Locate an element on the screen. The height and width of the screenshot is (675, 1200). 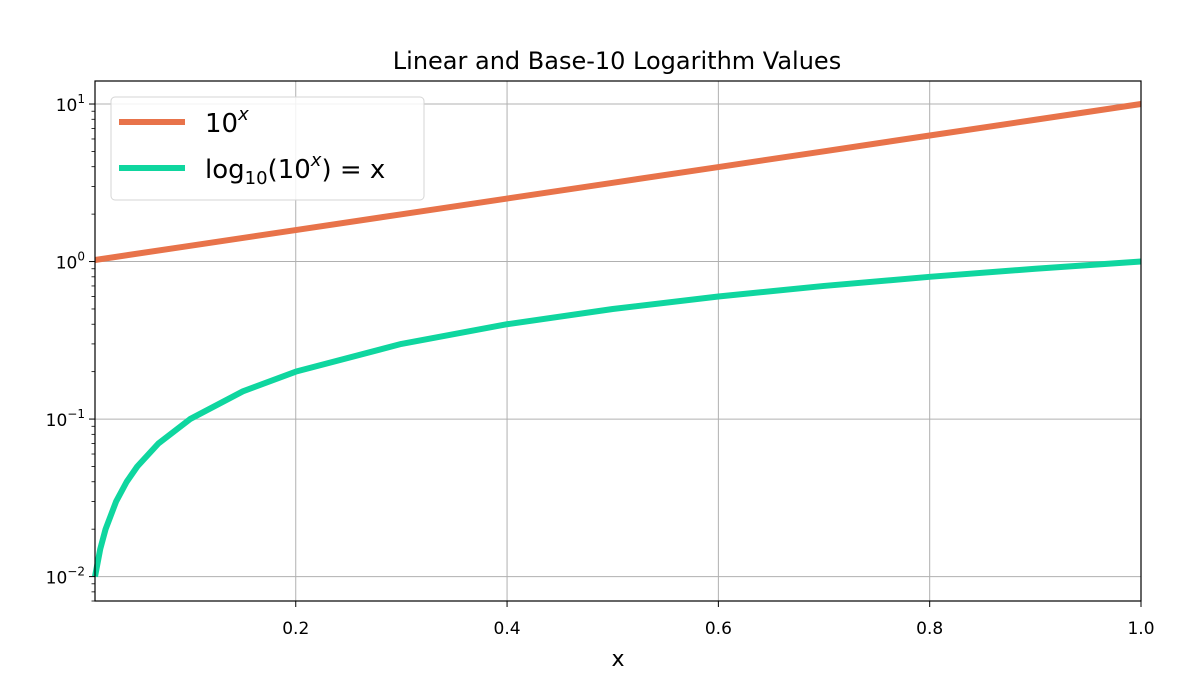
chart-title: Linear and Base-10 Logarithm Values is located at coordinates (617, 61).